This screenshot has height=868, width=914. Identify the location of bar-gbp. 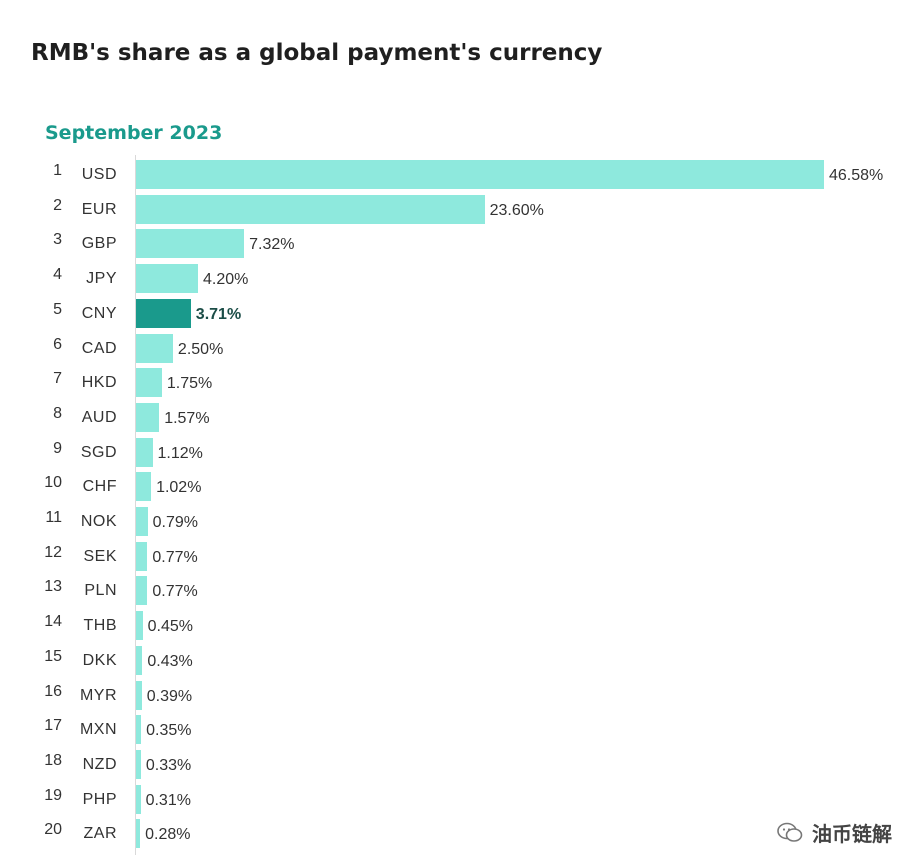
(190, 244).